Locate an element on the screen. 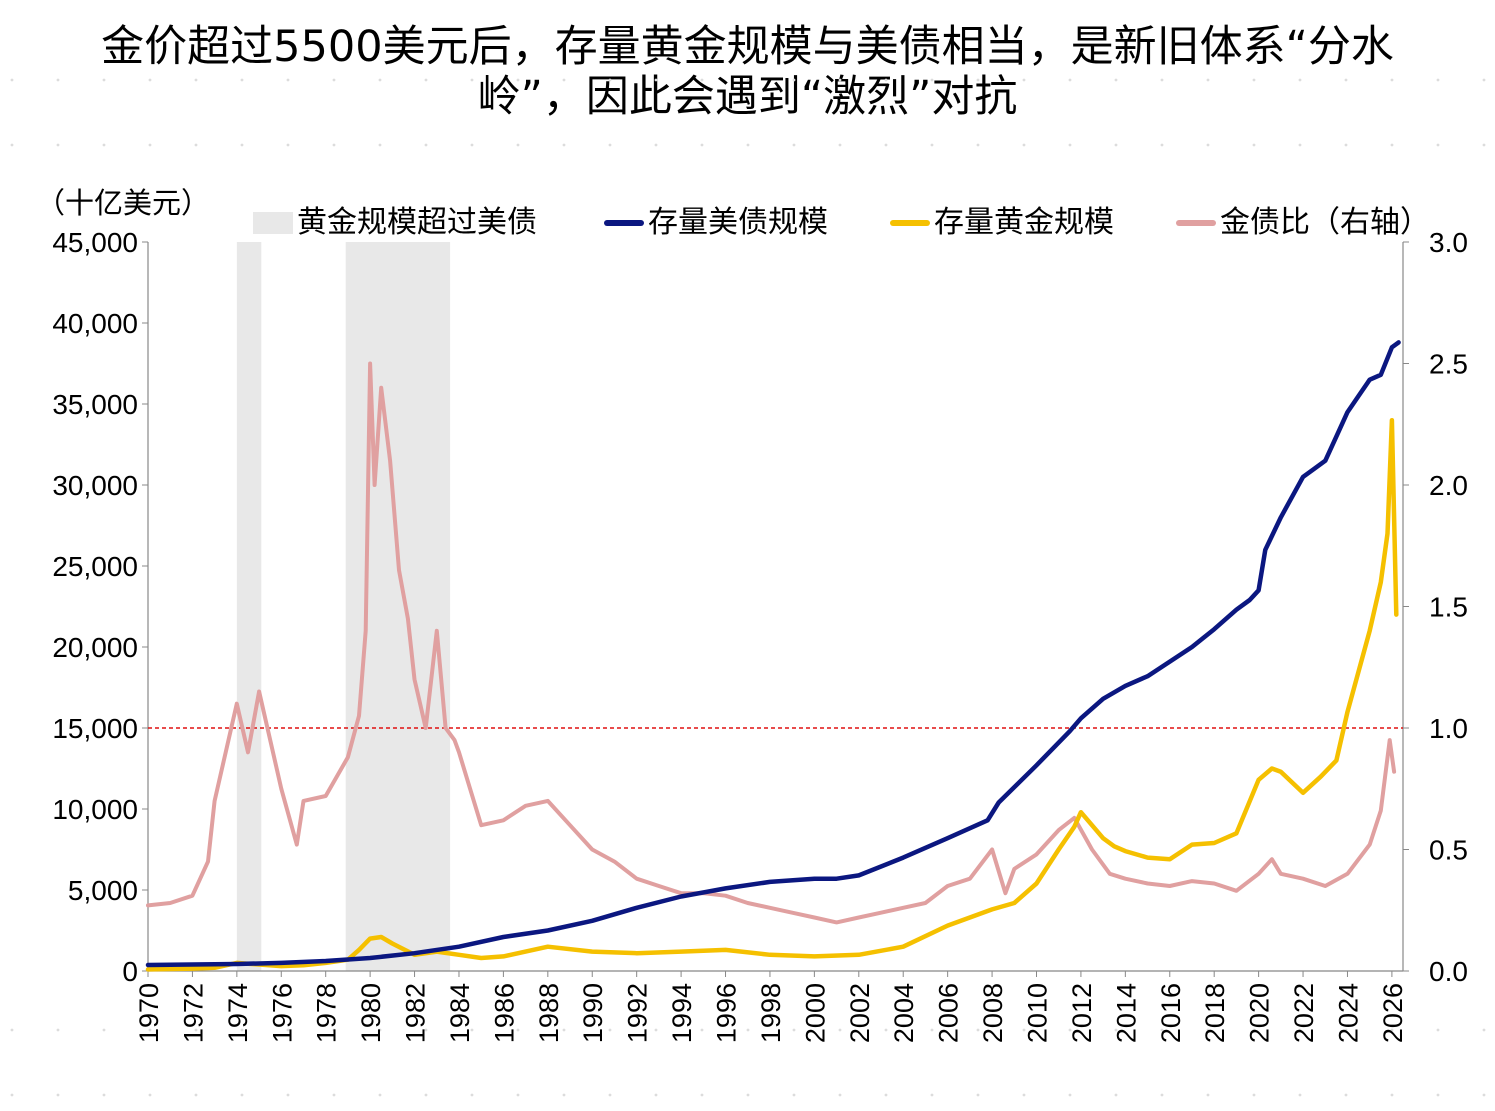  x-tick-label: 2002 is located at coordinates (860, 1013).